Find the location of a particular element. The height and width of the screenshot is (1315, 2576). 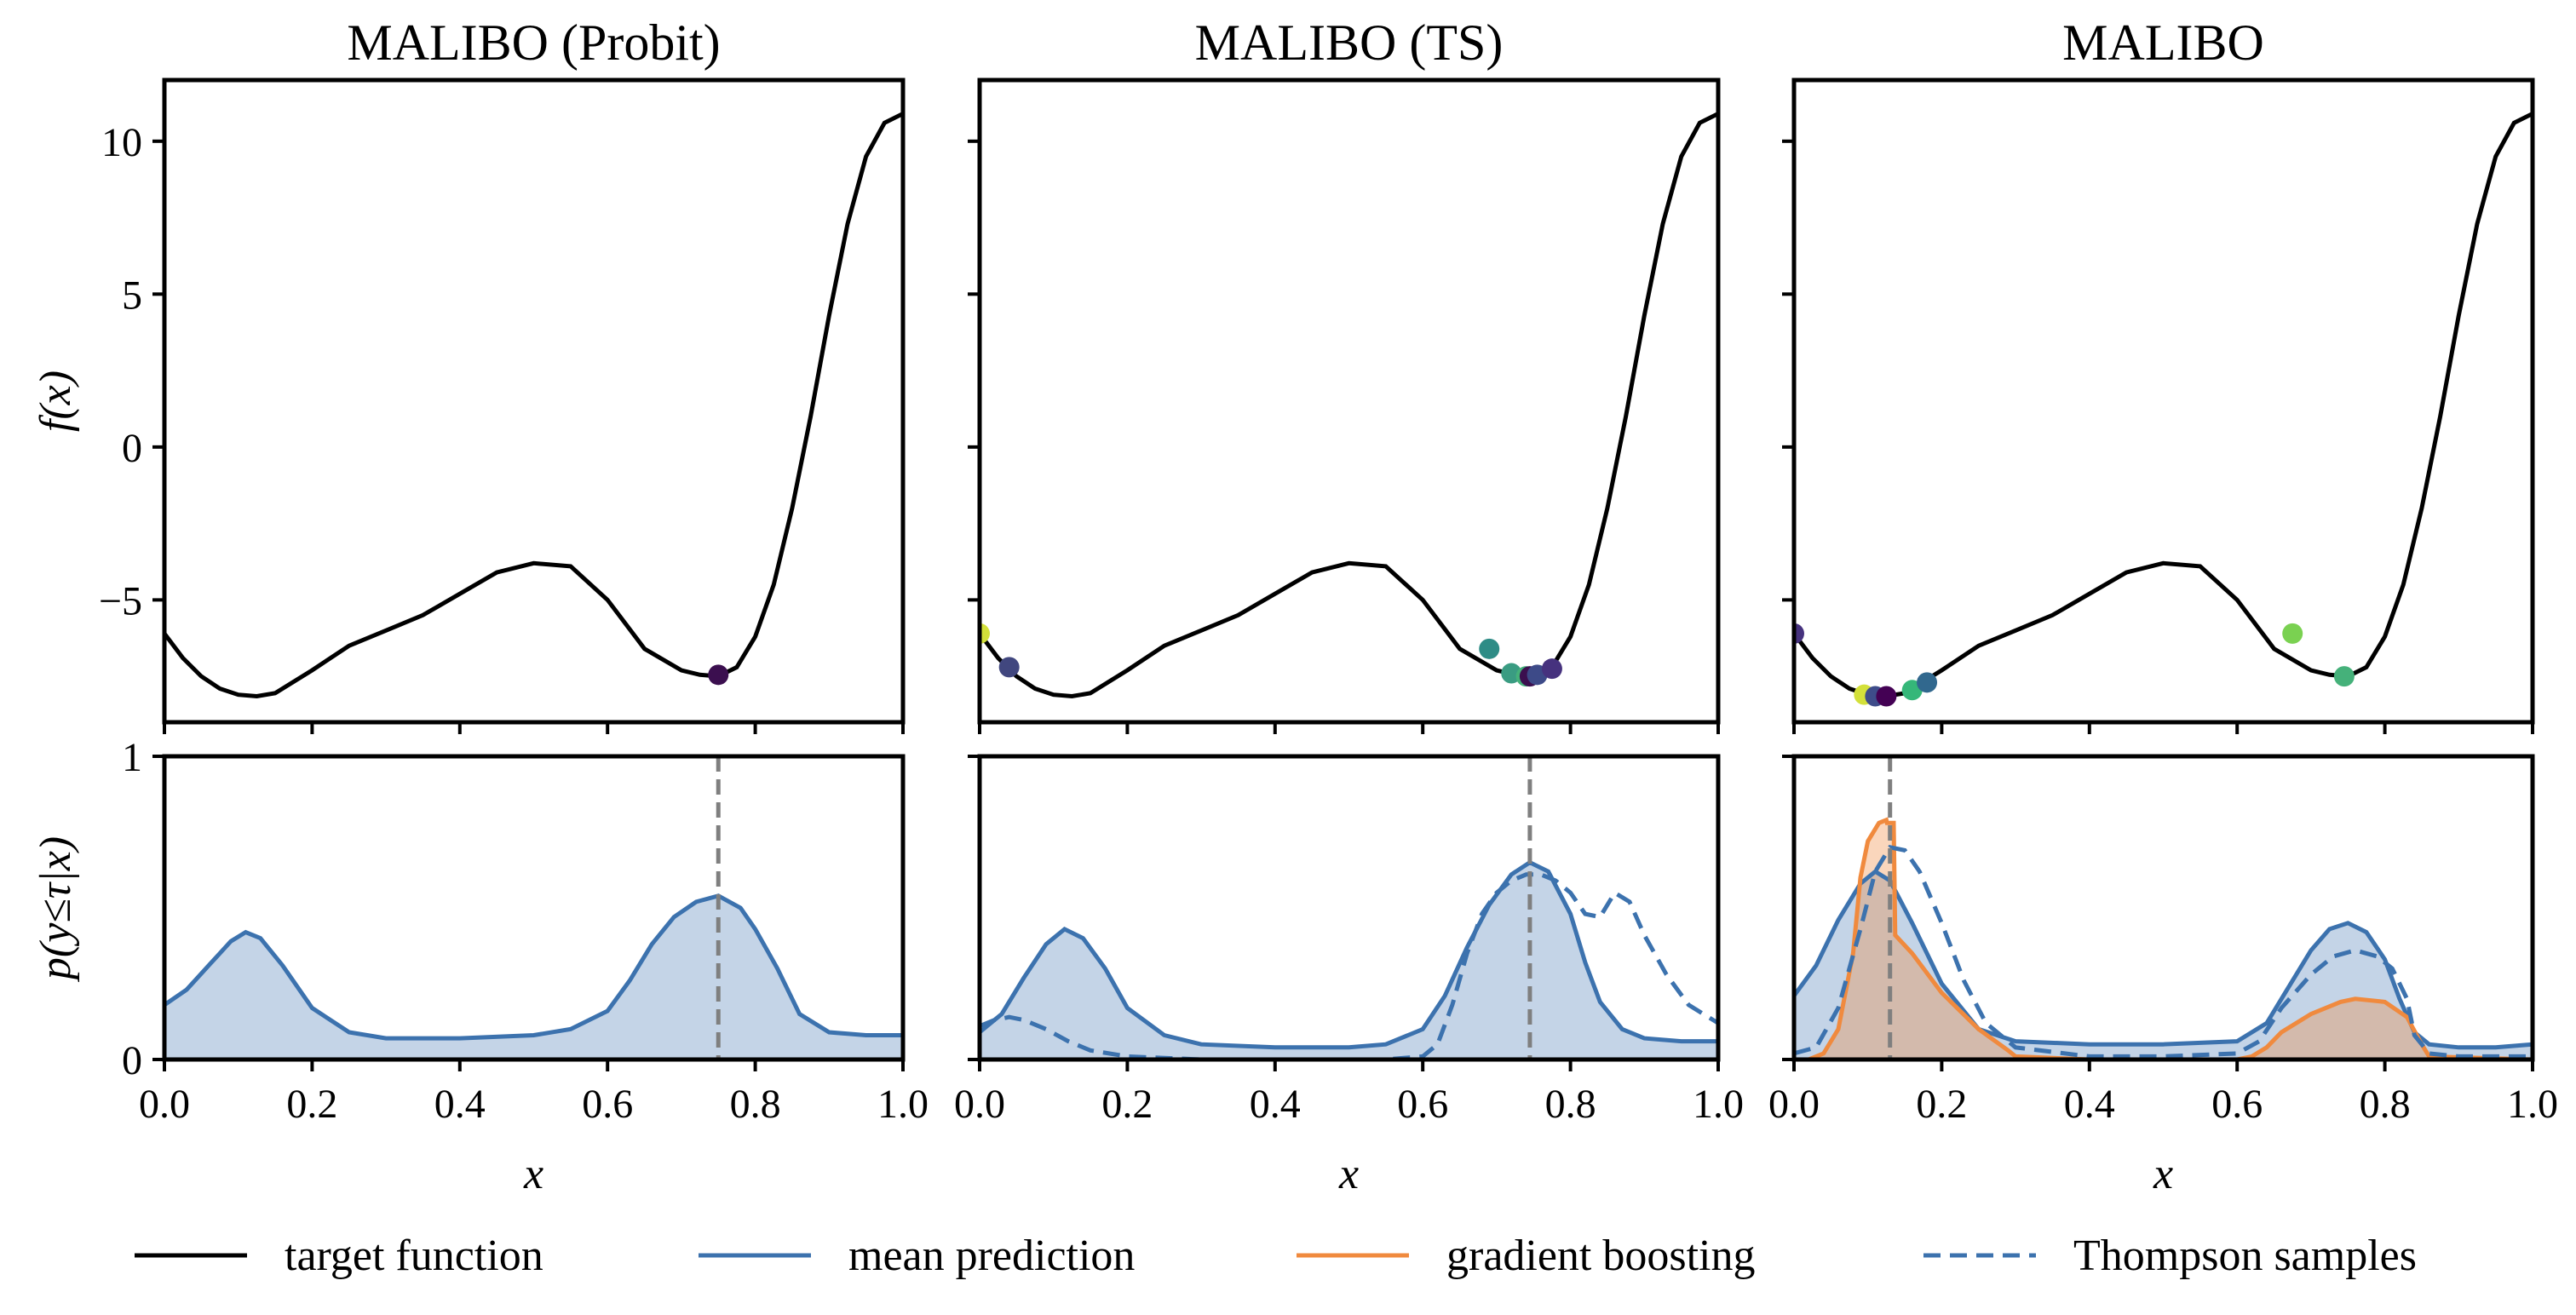

panel-3-thompson-samples-line is located at coordinates (2163, 951).